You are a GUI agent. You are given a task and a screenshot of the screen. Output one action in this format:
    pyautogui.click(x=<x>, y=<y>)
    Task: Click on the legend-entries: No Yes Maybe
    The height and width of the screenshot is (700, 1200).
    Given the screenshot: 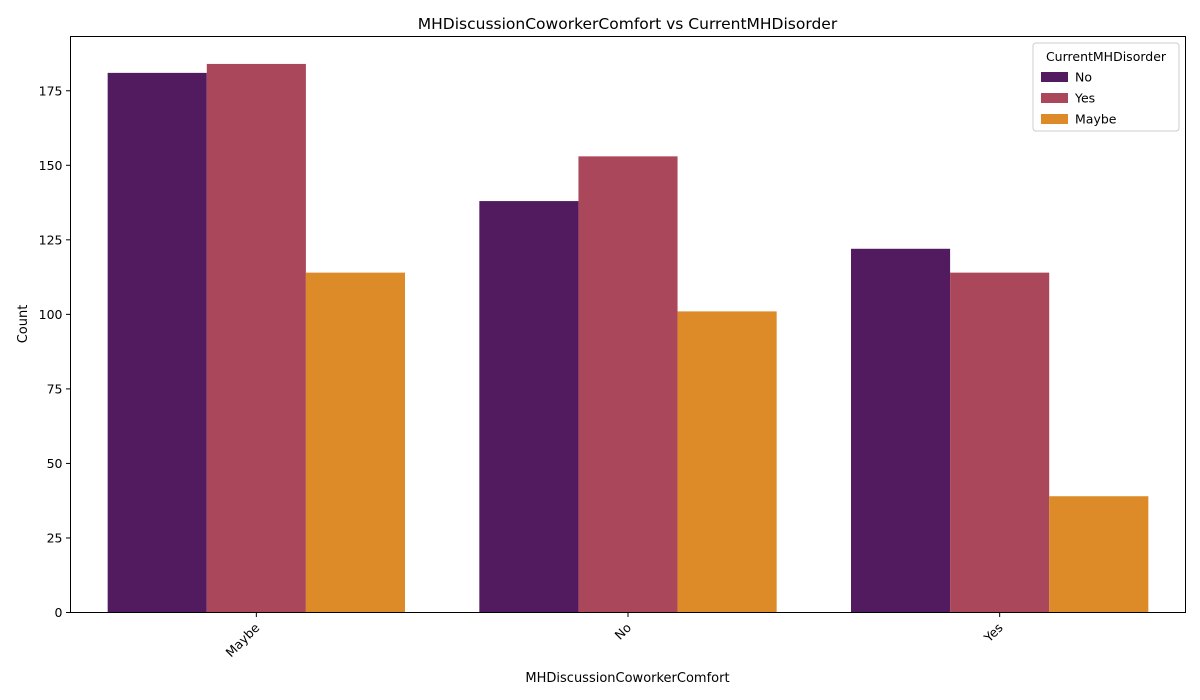 What is the action you would take?
    pyautogui.click(x=1079, y=98)
    